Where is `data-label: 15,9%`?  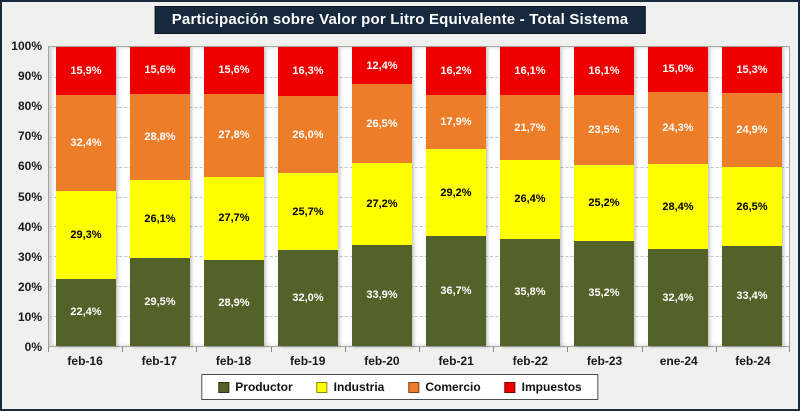 data-label: 15,9% is located at coordinates (86, 70).